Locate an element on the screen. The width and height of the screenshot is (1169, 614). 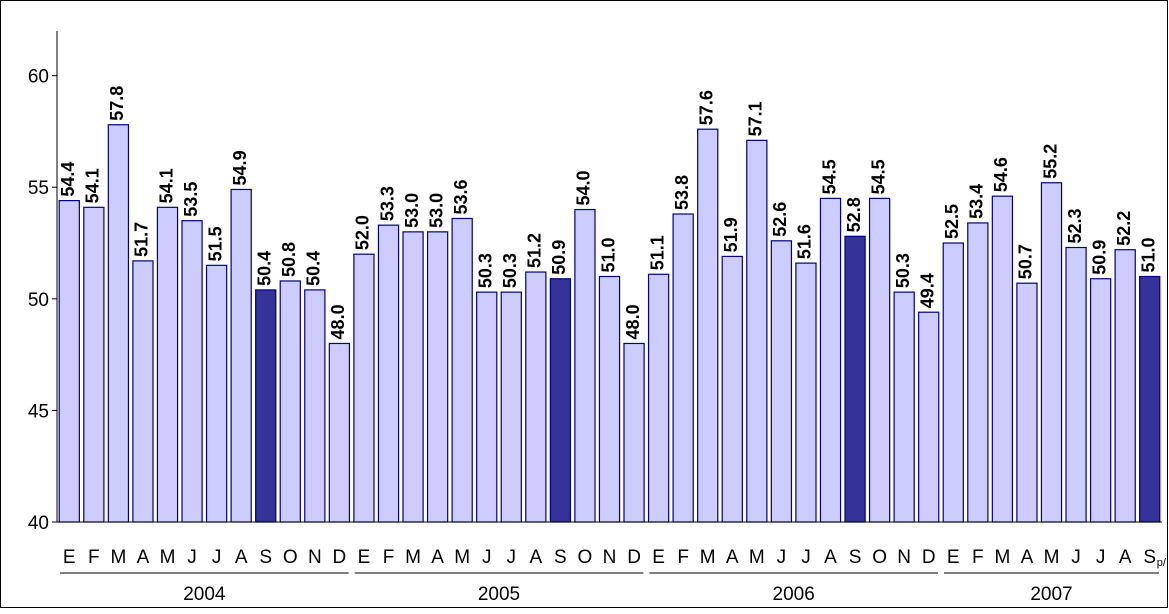
group-label: 2007 is located at coordinates (1051, 594).